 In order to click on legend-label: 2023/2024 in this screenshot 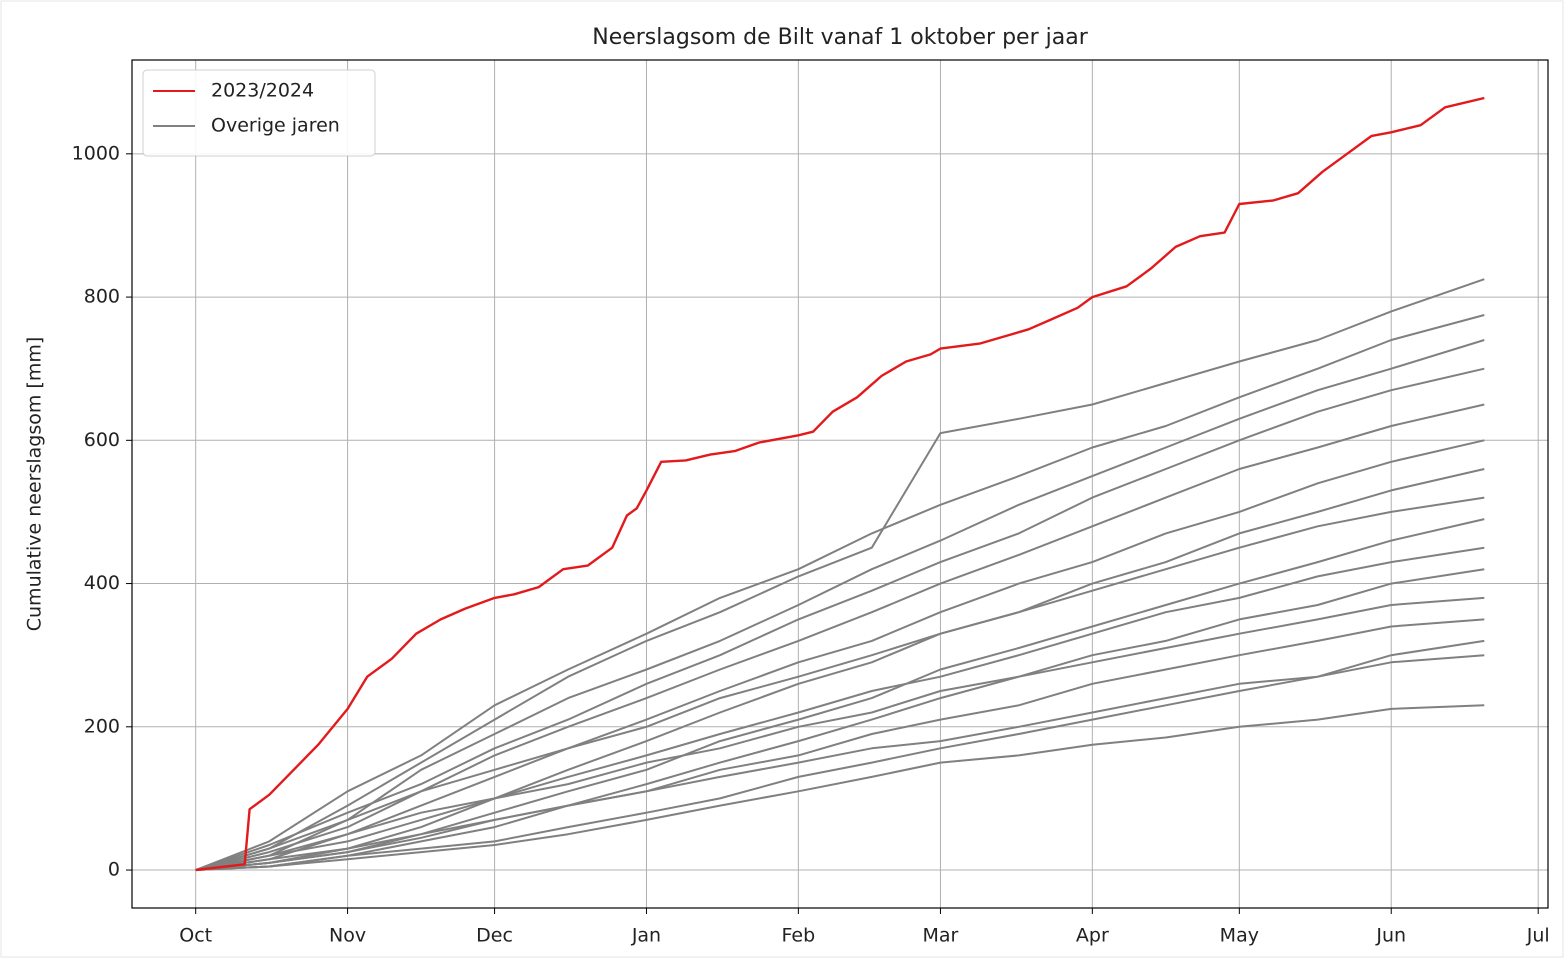, I will do `click(262, 91)`.